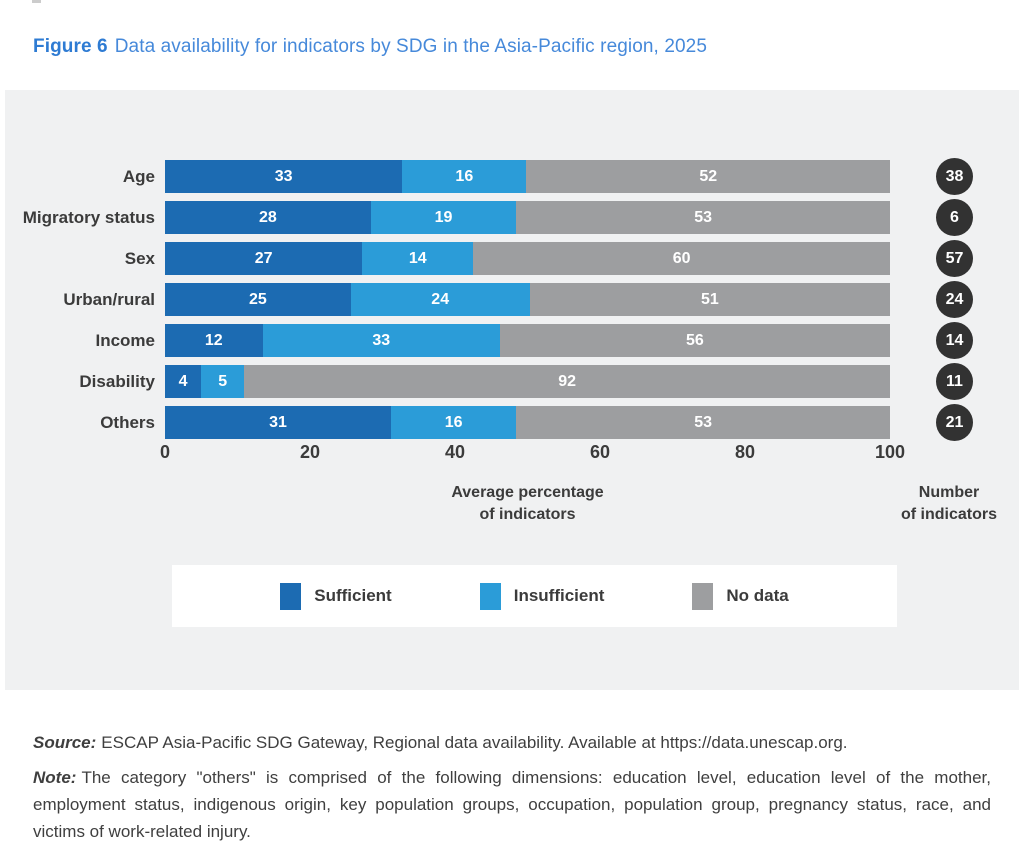 This screenshot has height=861, width=1024. What do you see at coordinates (183, 381) in the screenshot?
I see `bar-segment-sufficient: 4` at bounding box center [183, 381].